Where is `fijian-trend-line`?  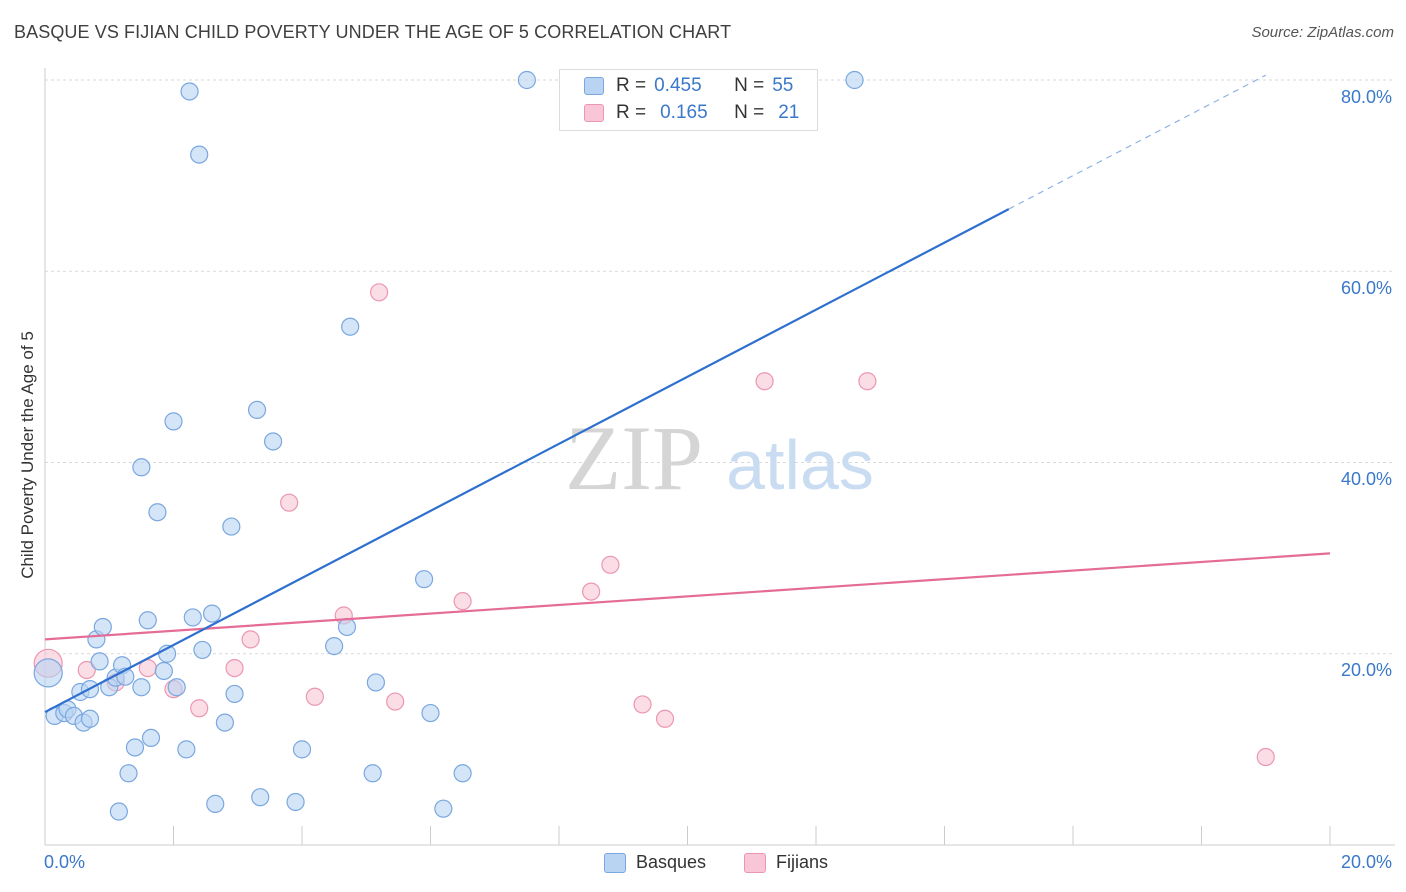
fijian-trend-line is located at coordinates (687, 596).